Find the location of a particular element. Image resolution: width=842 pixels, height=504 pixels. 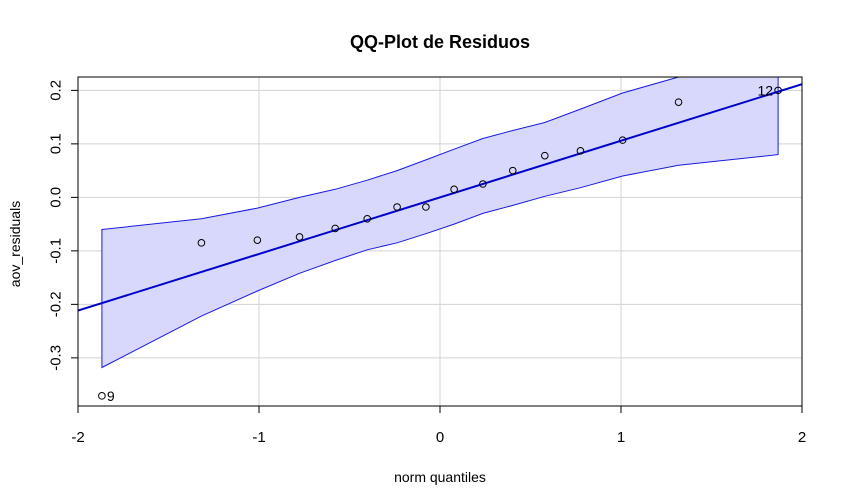

x-tick-label-4: 2 is located at coordinates (802, 437).